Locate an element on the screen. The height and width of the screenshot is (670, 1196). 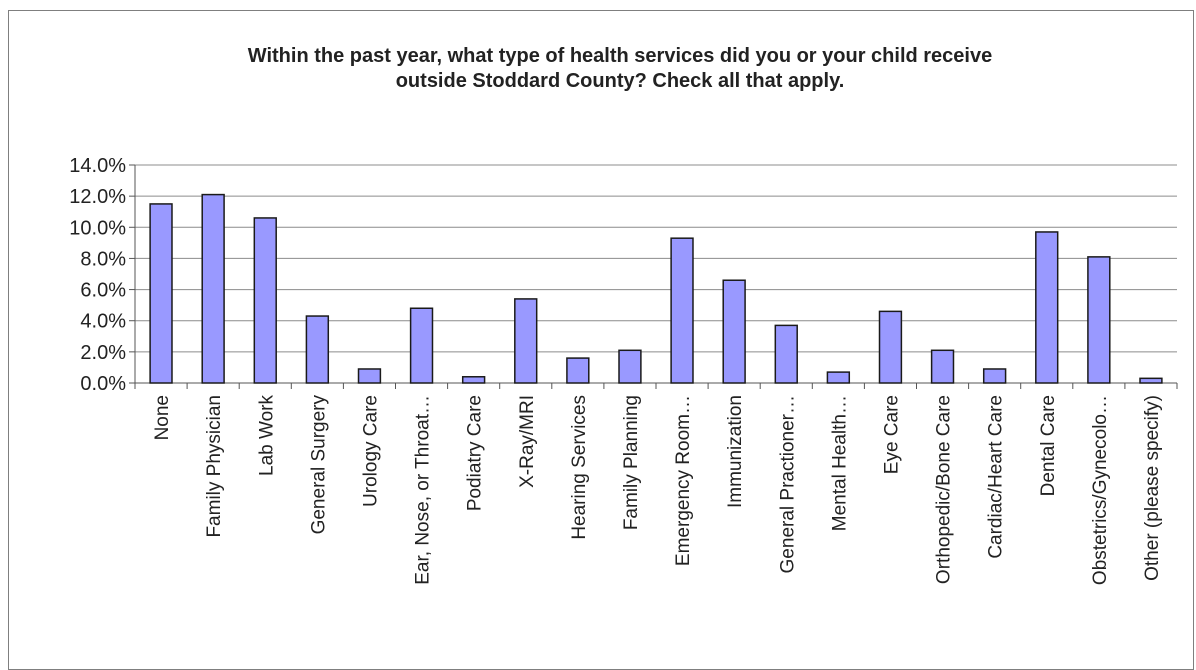
x-category-label: Dental Care is located at coordinates (1048, 445).